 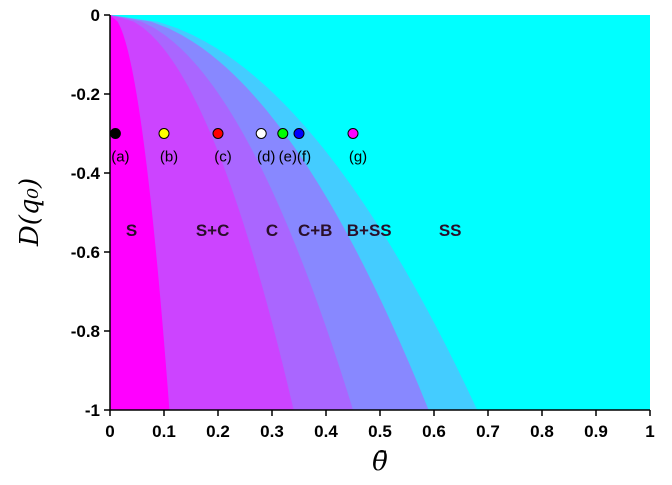 I want to click on region-labels: S S+C C C+B B+SS SS, so click(x=294, y=230).